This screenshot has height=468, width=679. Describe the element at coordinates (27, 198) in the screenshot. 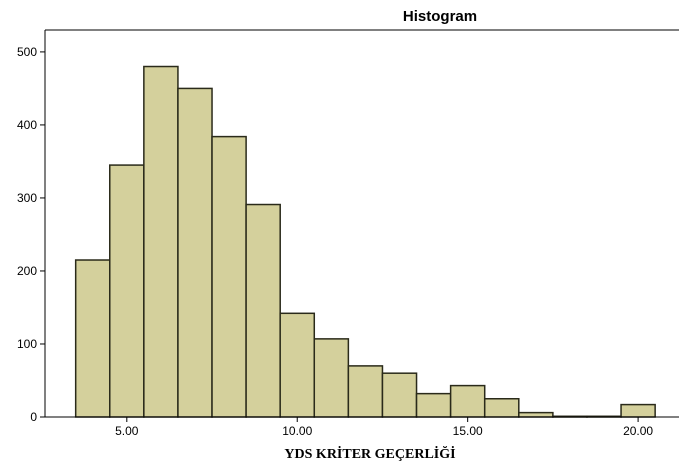

I see `y-tick-label: 300` at that location.